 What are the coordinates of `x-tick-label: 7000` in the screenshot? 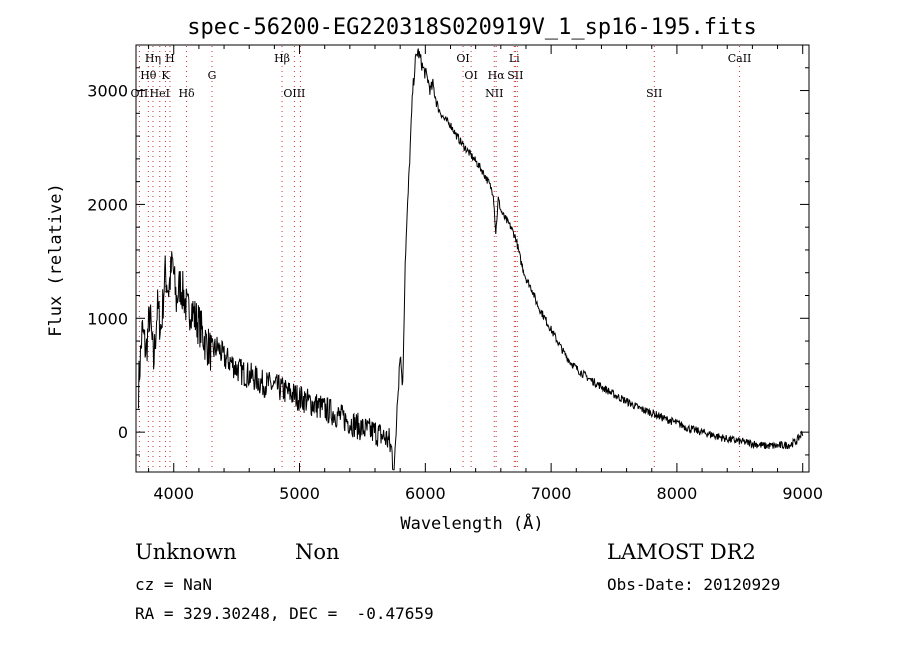 It's located at (551, 493).